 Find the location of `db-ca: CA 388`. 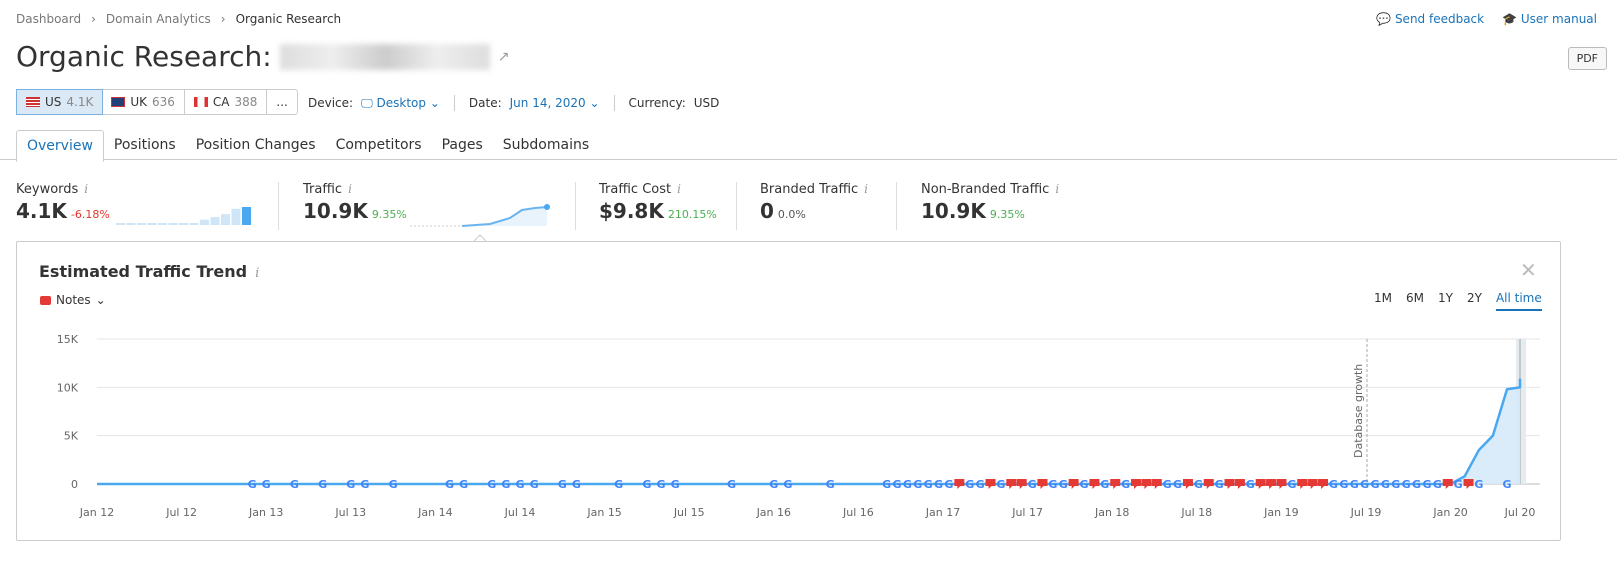

db-ca: CA 388 is located at coordinates (226, 102).